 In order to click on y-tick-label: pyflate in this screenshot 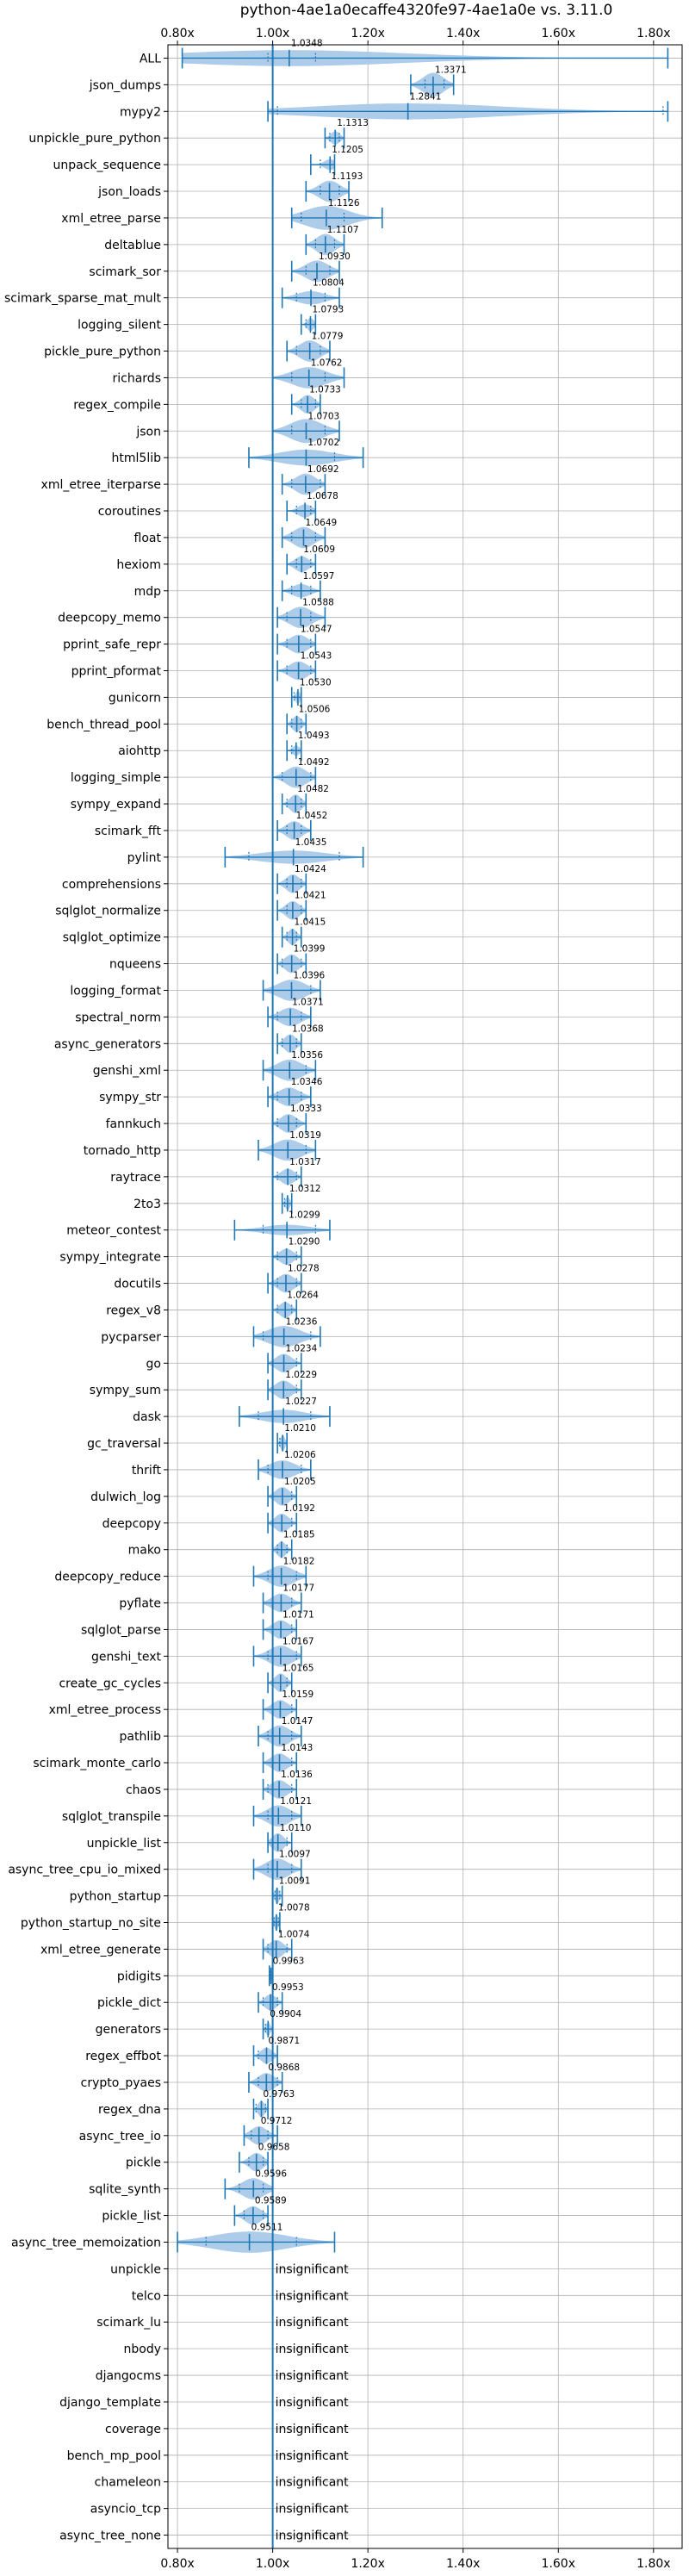, I will do `click(140, 1604)`.